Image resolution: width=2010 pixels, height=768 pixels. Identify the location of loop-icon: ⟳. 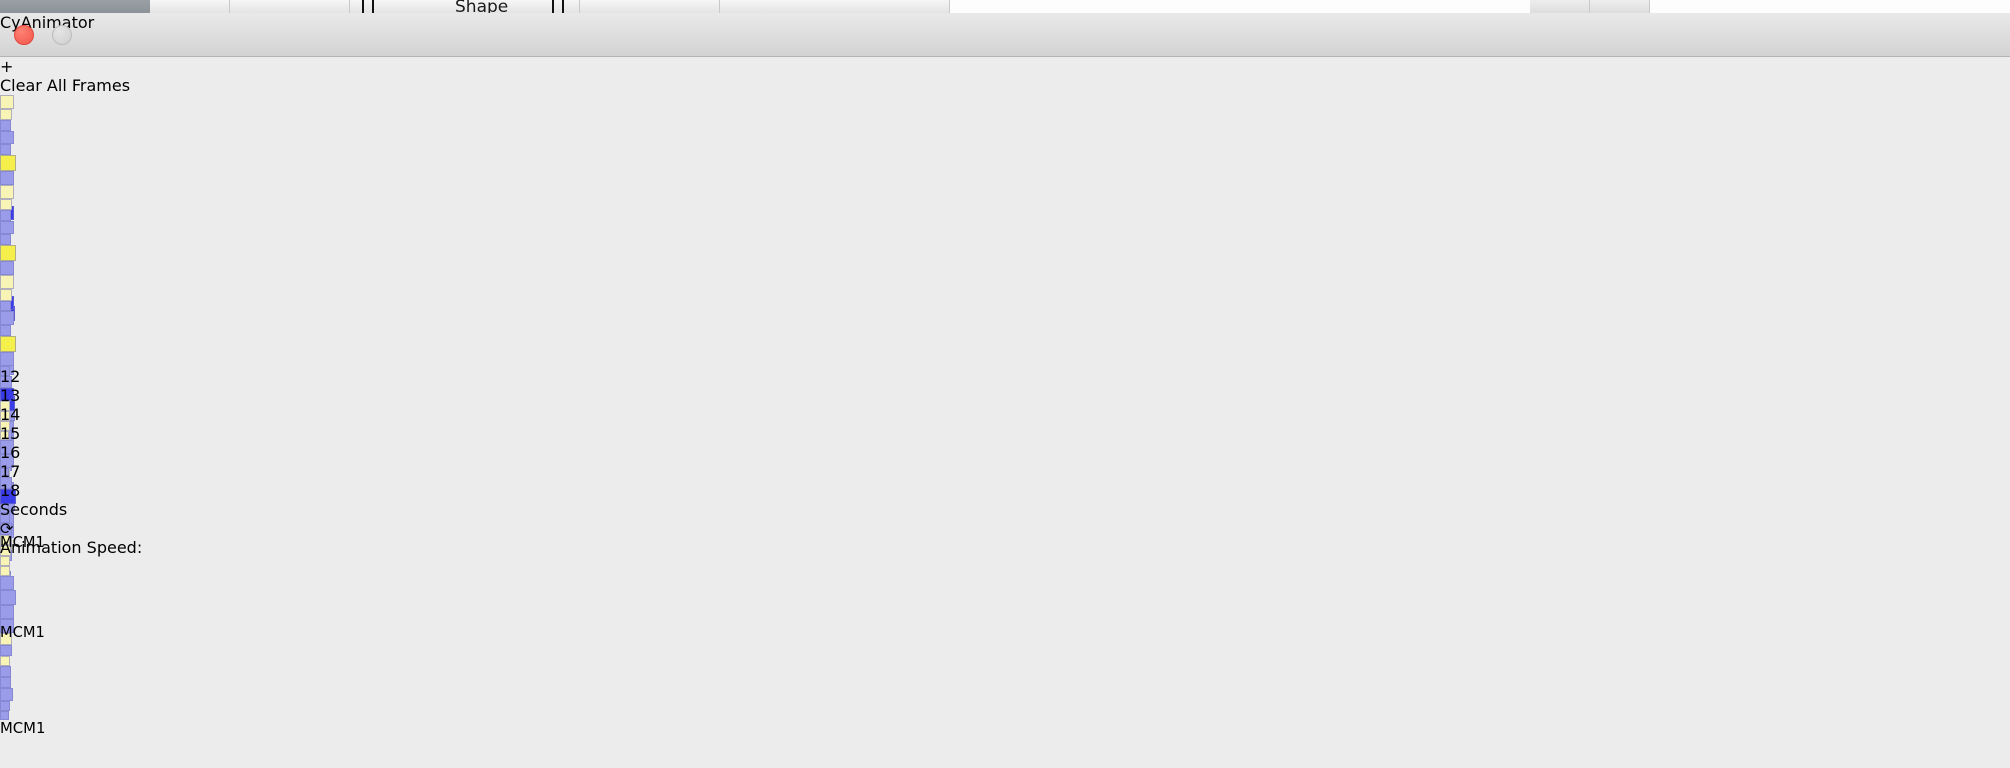
(7, 528).